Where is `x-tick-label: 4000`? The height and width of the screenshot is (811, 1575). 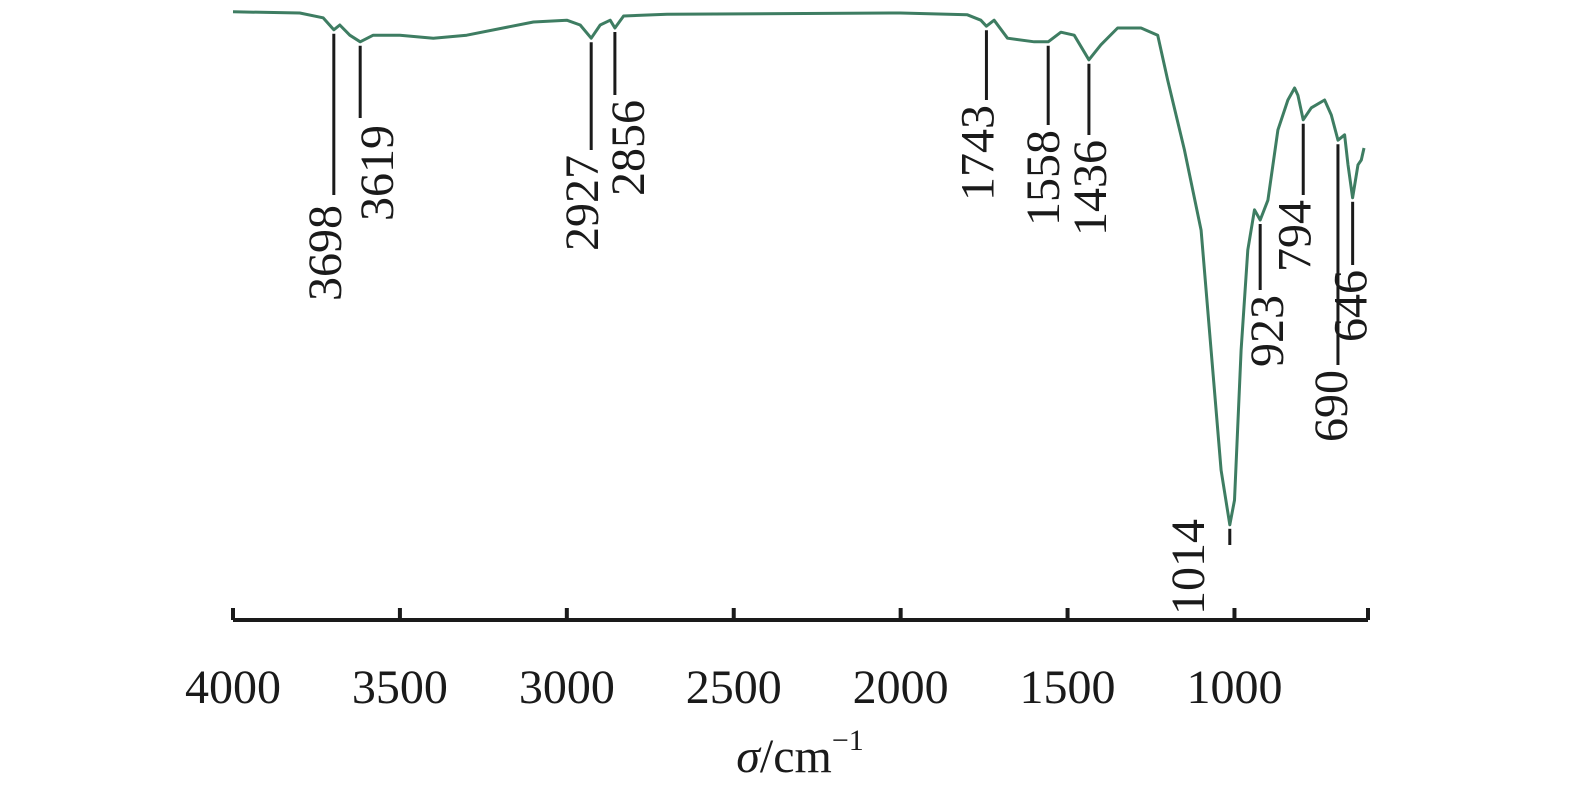 x-tick-label: 4000 is located at coordinates (233, 687).